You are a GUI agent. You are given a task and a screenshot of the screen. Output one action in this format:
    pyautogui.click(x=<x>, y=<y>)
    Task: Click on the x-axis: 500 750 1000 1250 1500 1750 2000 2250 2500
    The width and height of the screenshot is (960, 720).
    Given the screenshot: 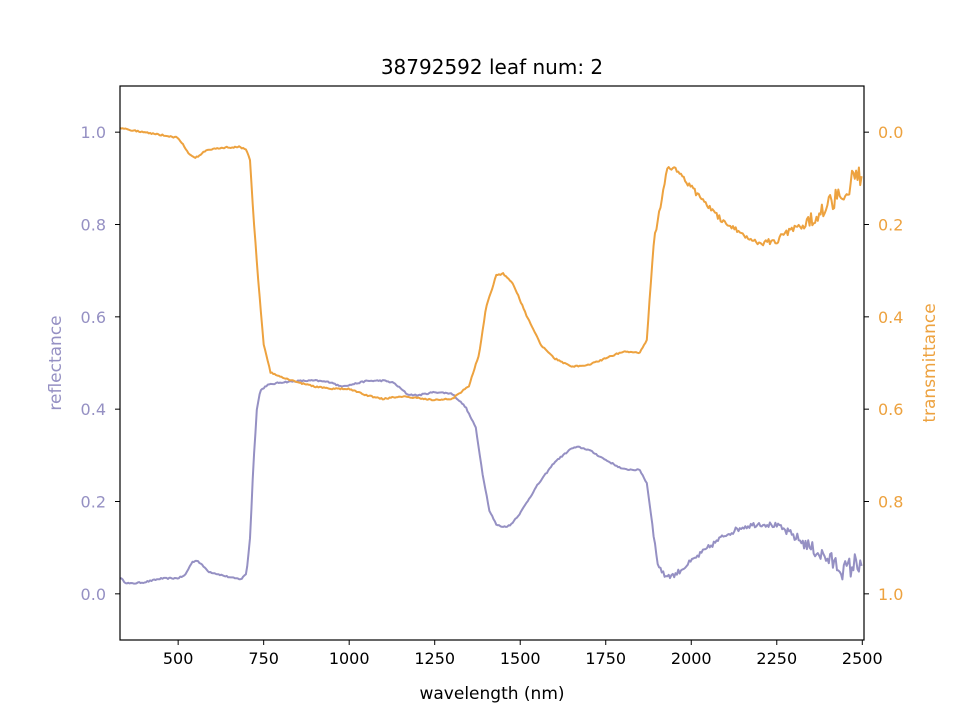 What is the action you would take?
    pyautogui.click(x=523, y=654)
    